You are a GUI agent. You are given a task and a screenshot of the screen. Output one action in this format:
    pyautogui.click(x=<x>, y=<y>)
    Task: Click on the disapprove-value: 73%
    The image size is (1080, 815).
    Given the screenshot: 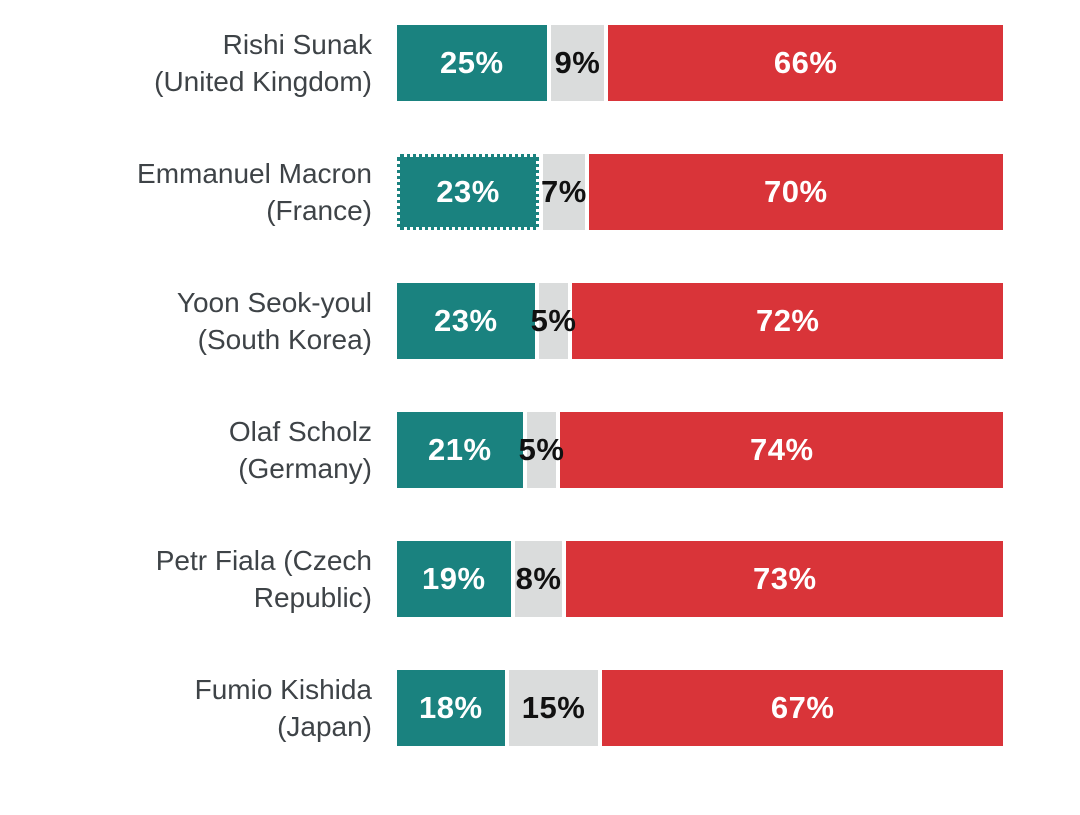 What is the action you would take?
    pyautogui.click(x=784, y=578)
    